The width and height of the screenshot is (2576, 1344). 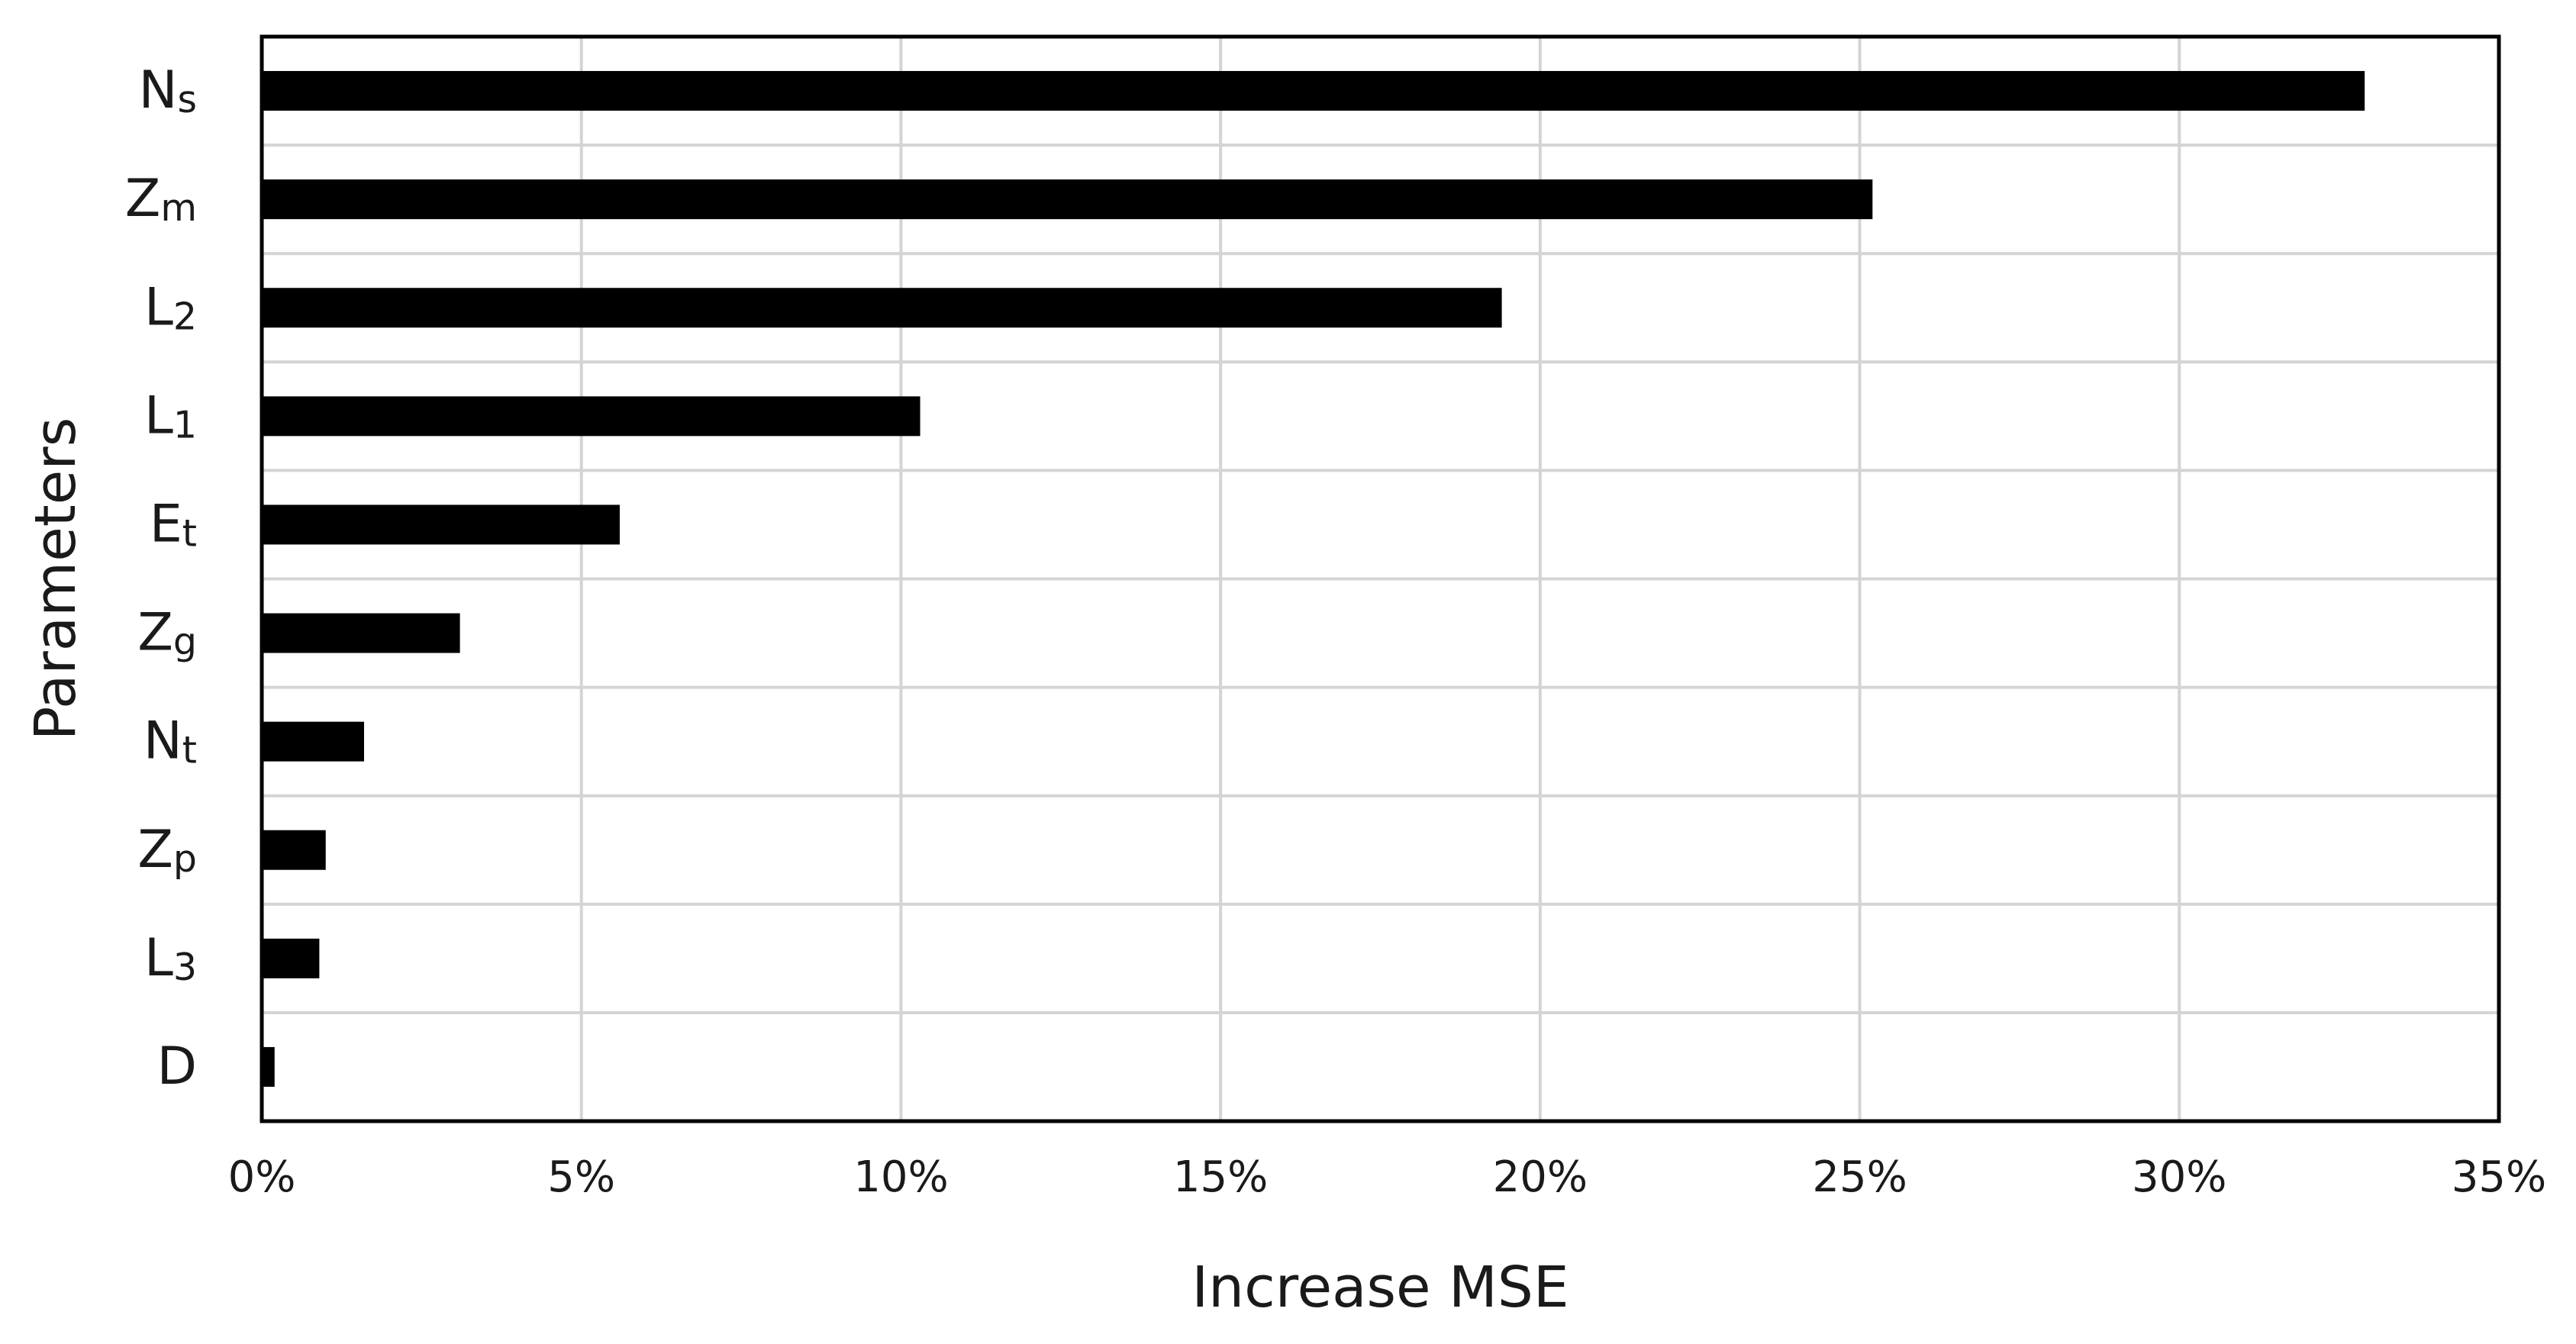 What do you see at coordinates (185, 642) in the screenshot?
I see `category-label-sub: g` at bounding box center [185, 642].